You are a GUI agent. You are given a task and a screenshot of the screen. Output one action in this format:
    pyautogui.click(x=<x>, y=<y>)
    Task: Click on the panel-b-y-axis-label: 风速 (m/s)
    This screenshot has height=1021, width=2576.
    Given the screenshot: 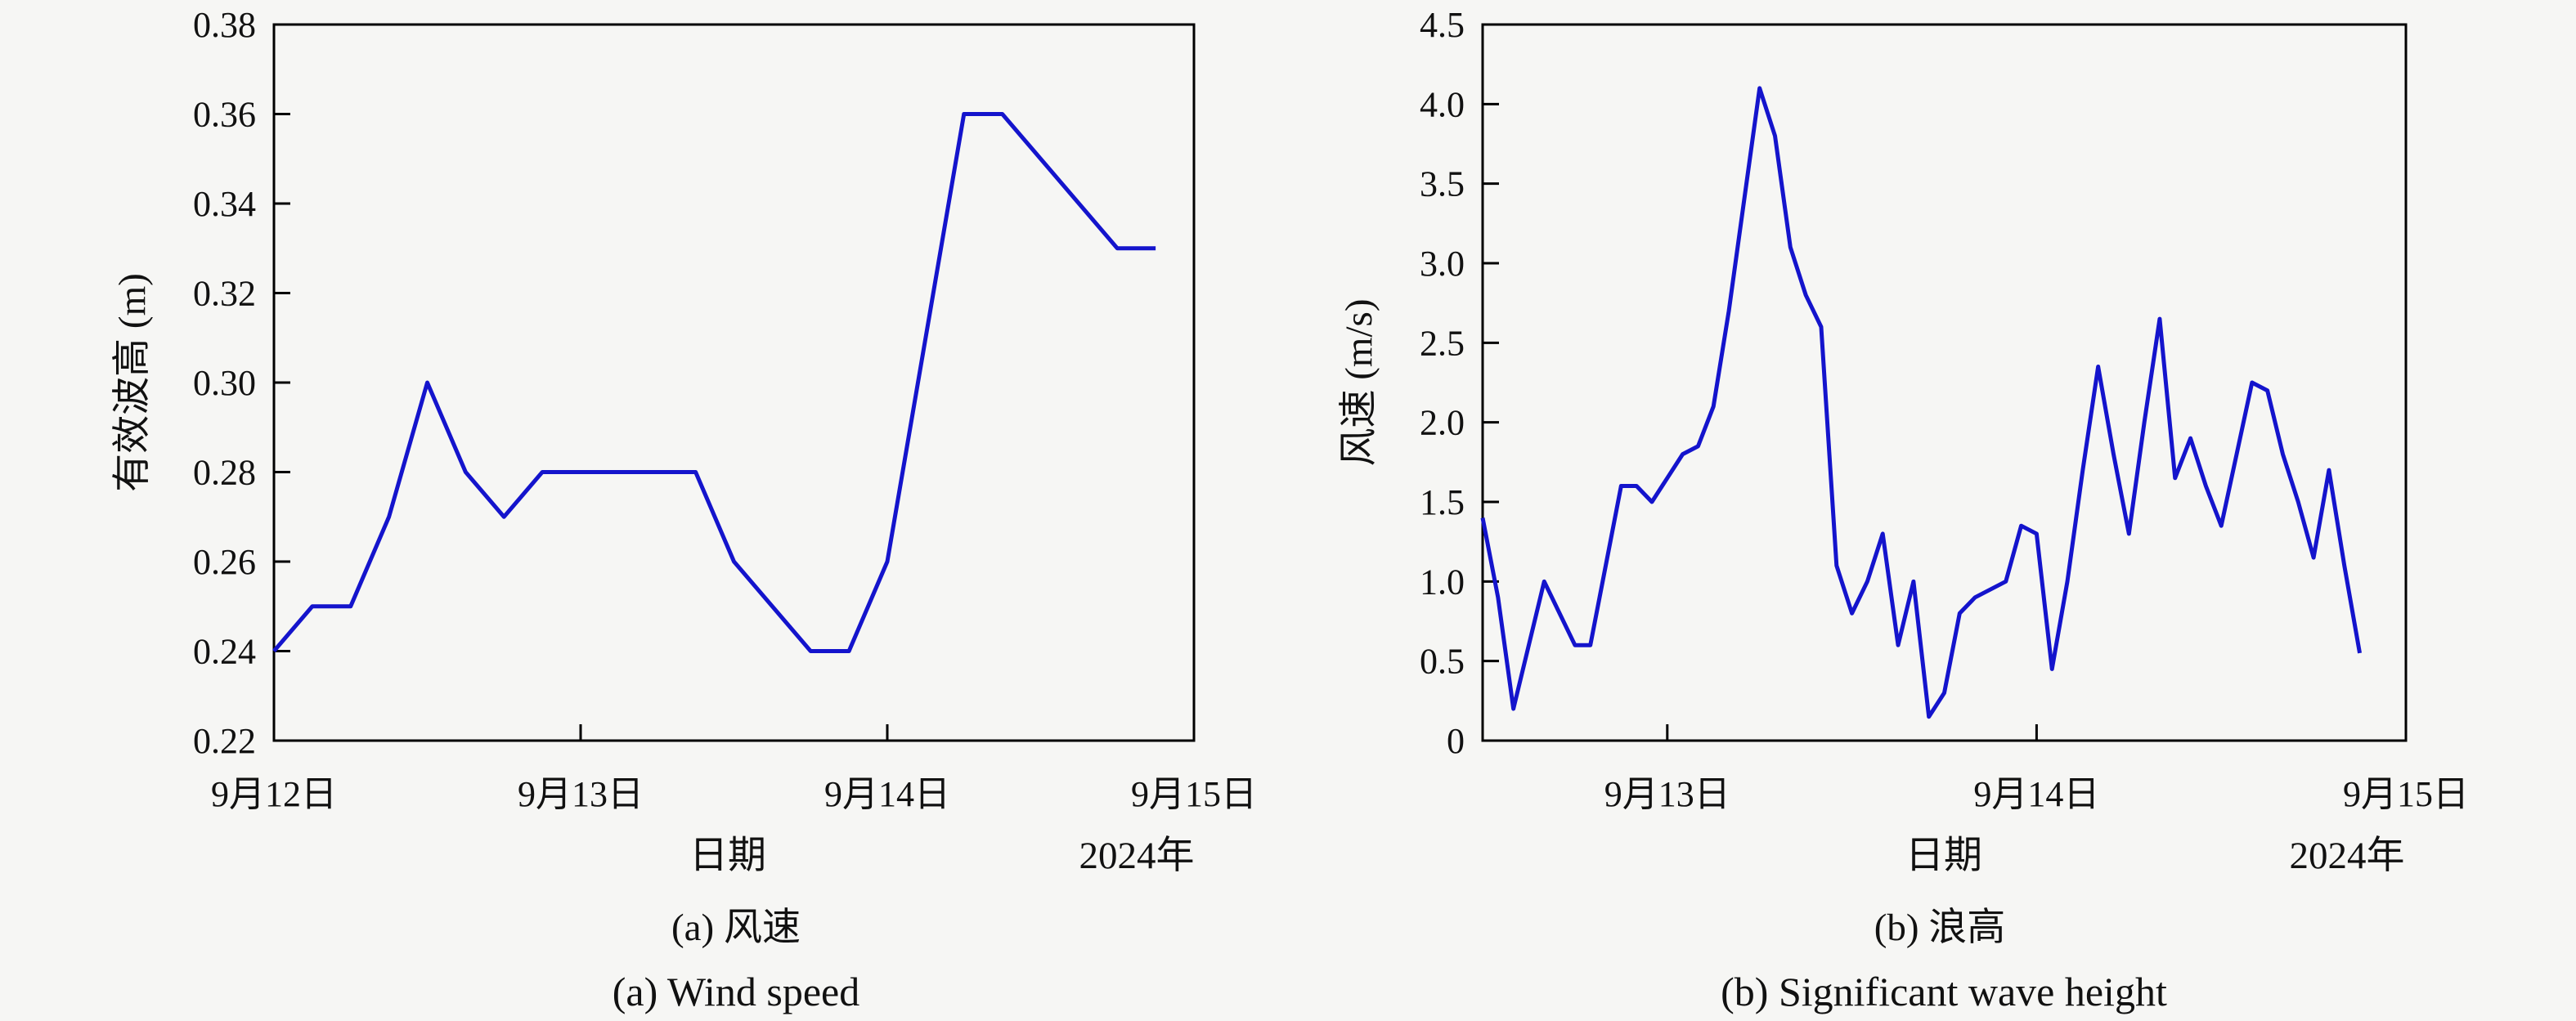 What is the action you would take?
    pyautogui.click(x=1359, y=383)
    